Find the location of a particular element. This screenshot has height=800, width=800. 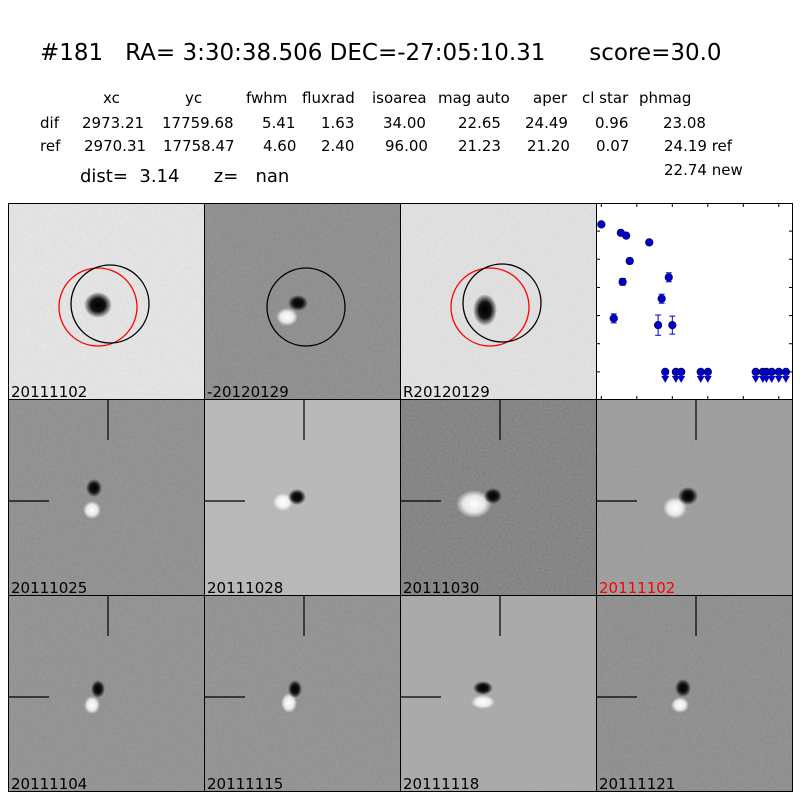

image-panel-20111118: 20111118 is located at coordinates (498, 693).